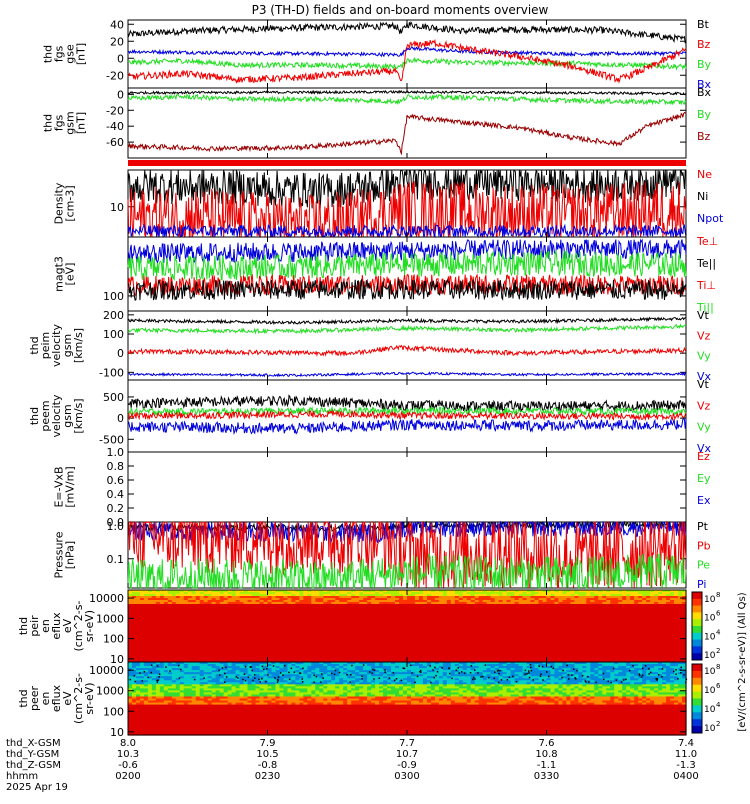 The width and height of the screenshot is (750, 804). I want to click on panel-density: 10 Density[cm-3] Ne Ni Npot, so click(388, 198).